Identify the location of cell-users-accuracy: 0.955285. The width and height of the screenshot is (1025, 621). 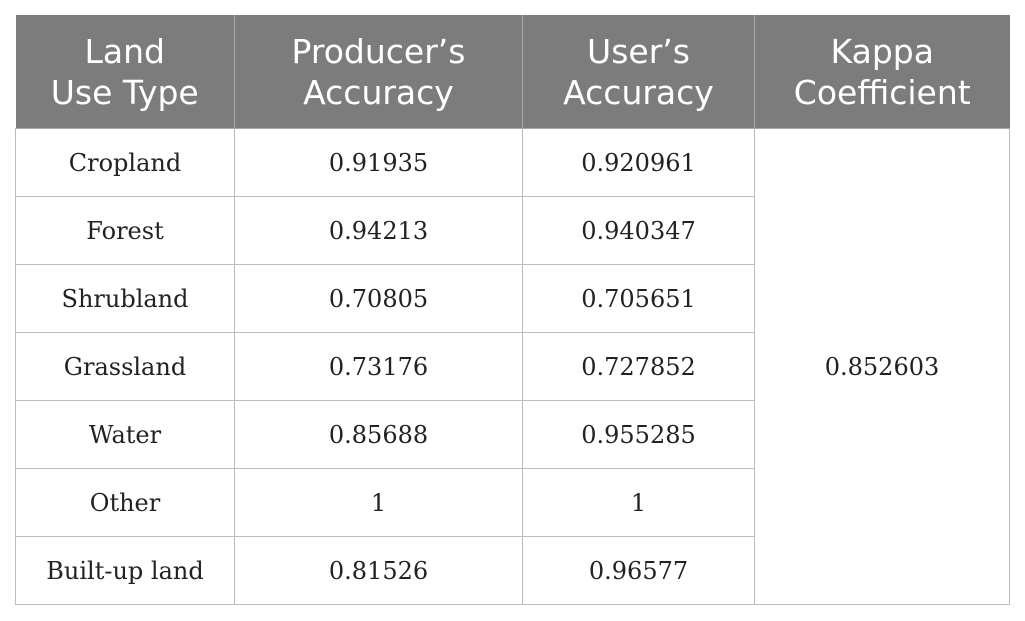
(638, 434).